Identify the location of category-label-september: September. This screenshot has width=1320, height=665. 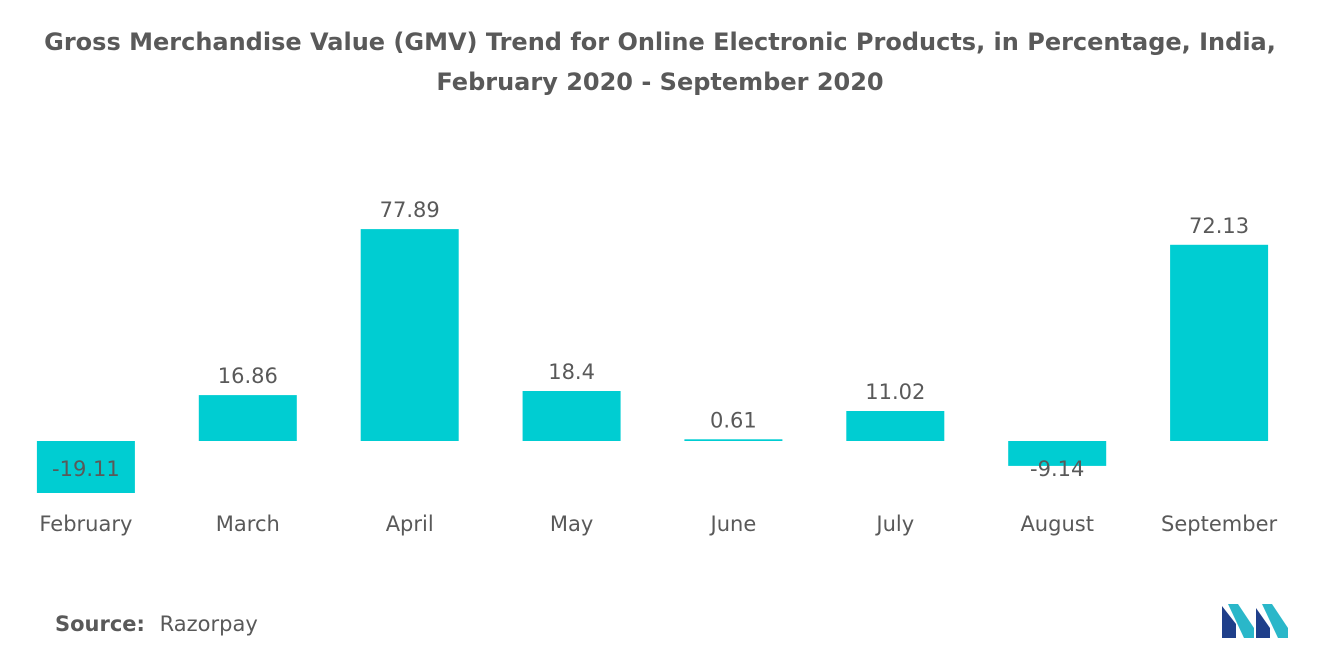
(1219, 524).